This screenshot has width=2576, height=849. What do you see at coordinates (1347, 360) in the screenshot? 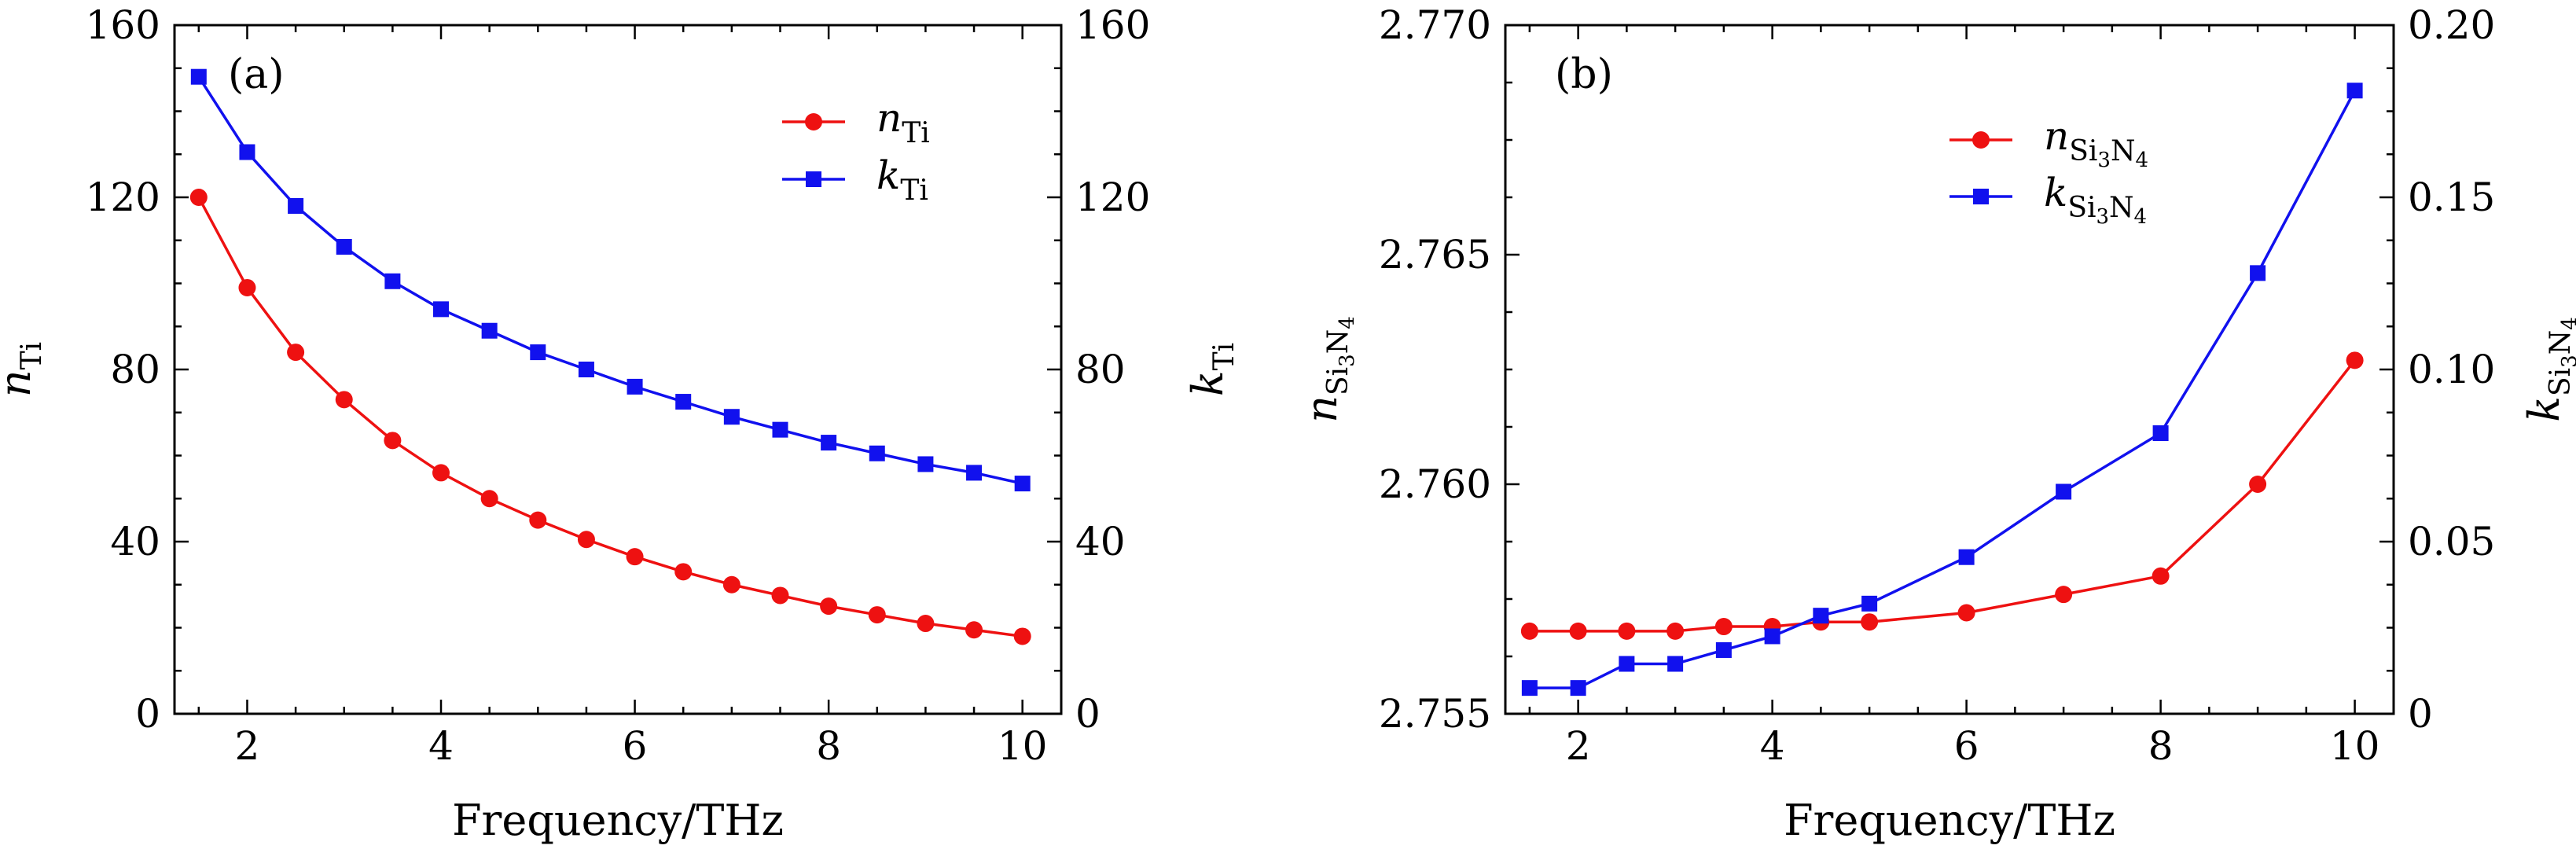
I see `y-left-axis-label-subscript: 3` at bounding box center [1347, 360].